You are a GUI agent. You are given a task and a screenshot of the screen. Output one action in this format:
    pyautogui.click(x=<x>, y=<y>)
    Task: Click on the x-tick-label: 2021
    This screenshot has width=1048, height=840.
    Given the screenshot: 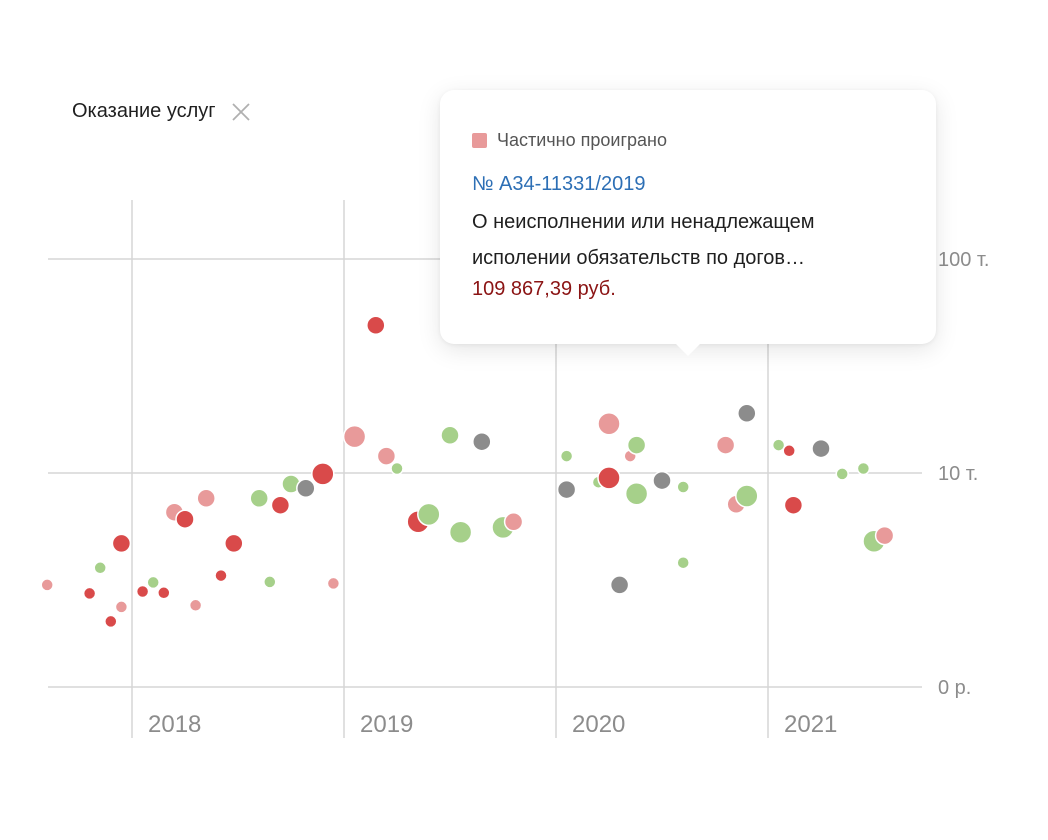 What is the action you would take?
    pyautogui.click(x=810, y=724)
    